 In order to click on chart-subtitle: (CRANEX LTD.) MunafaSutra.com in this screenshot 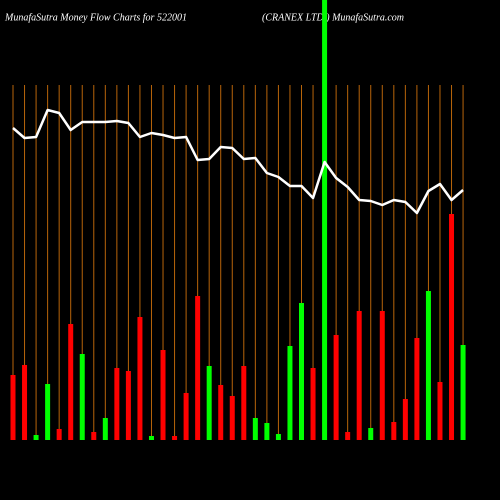, I will do `click(333, 17)`.